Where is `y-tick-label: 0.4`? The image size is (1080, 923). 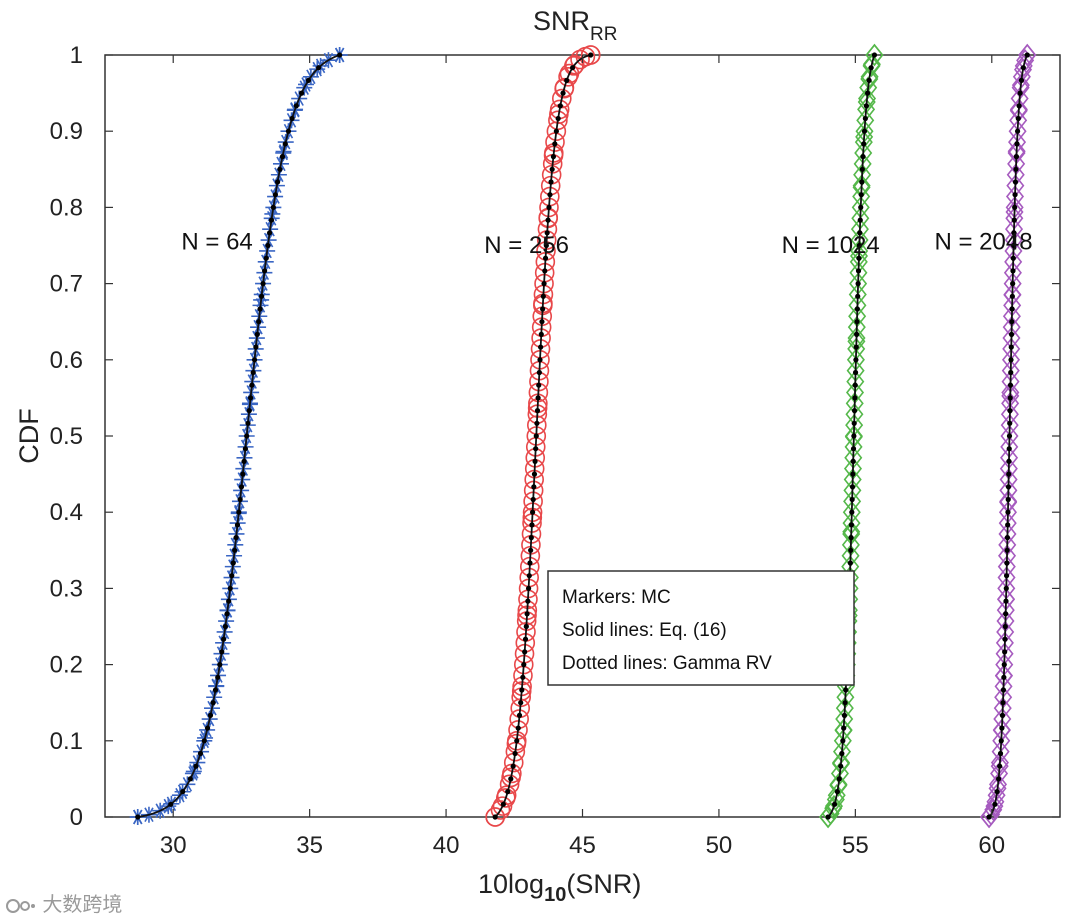 y-tick-label: 0.4 is located at coordinates (66, 512).